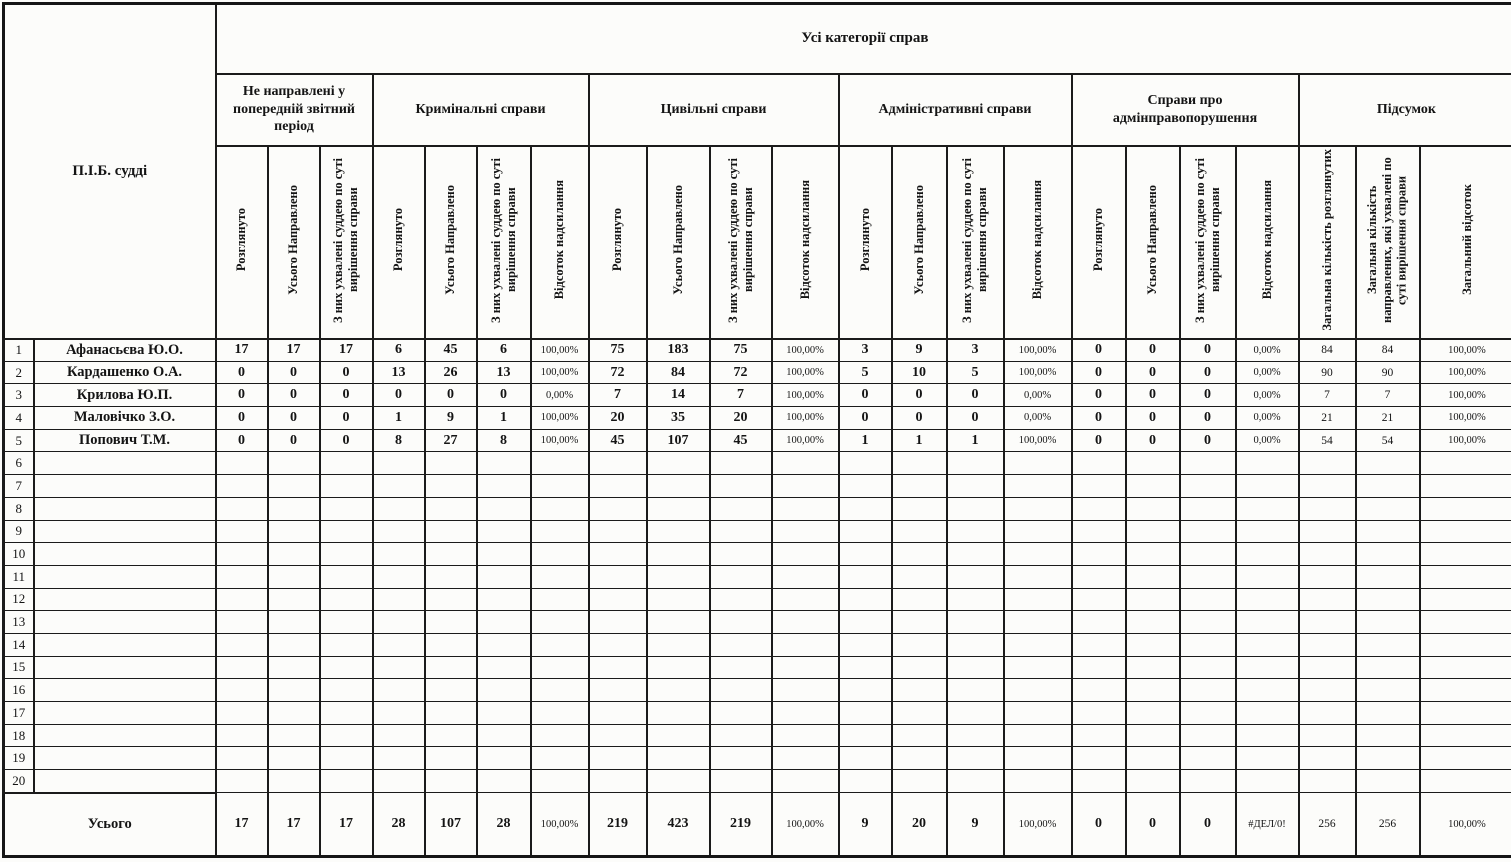 This screenshot has height=862, width=1511. What do you see at coordinates (756, 508) in the screenshot?
I see `table-row-8: 8` at bounding box center [756, 508].